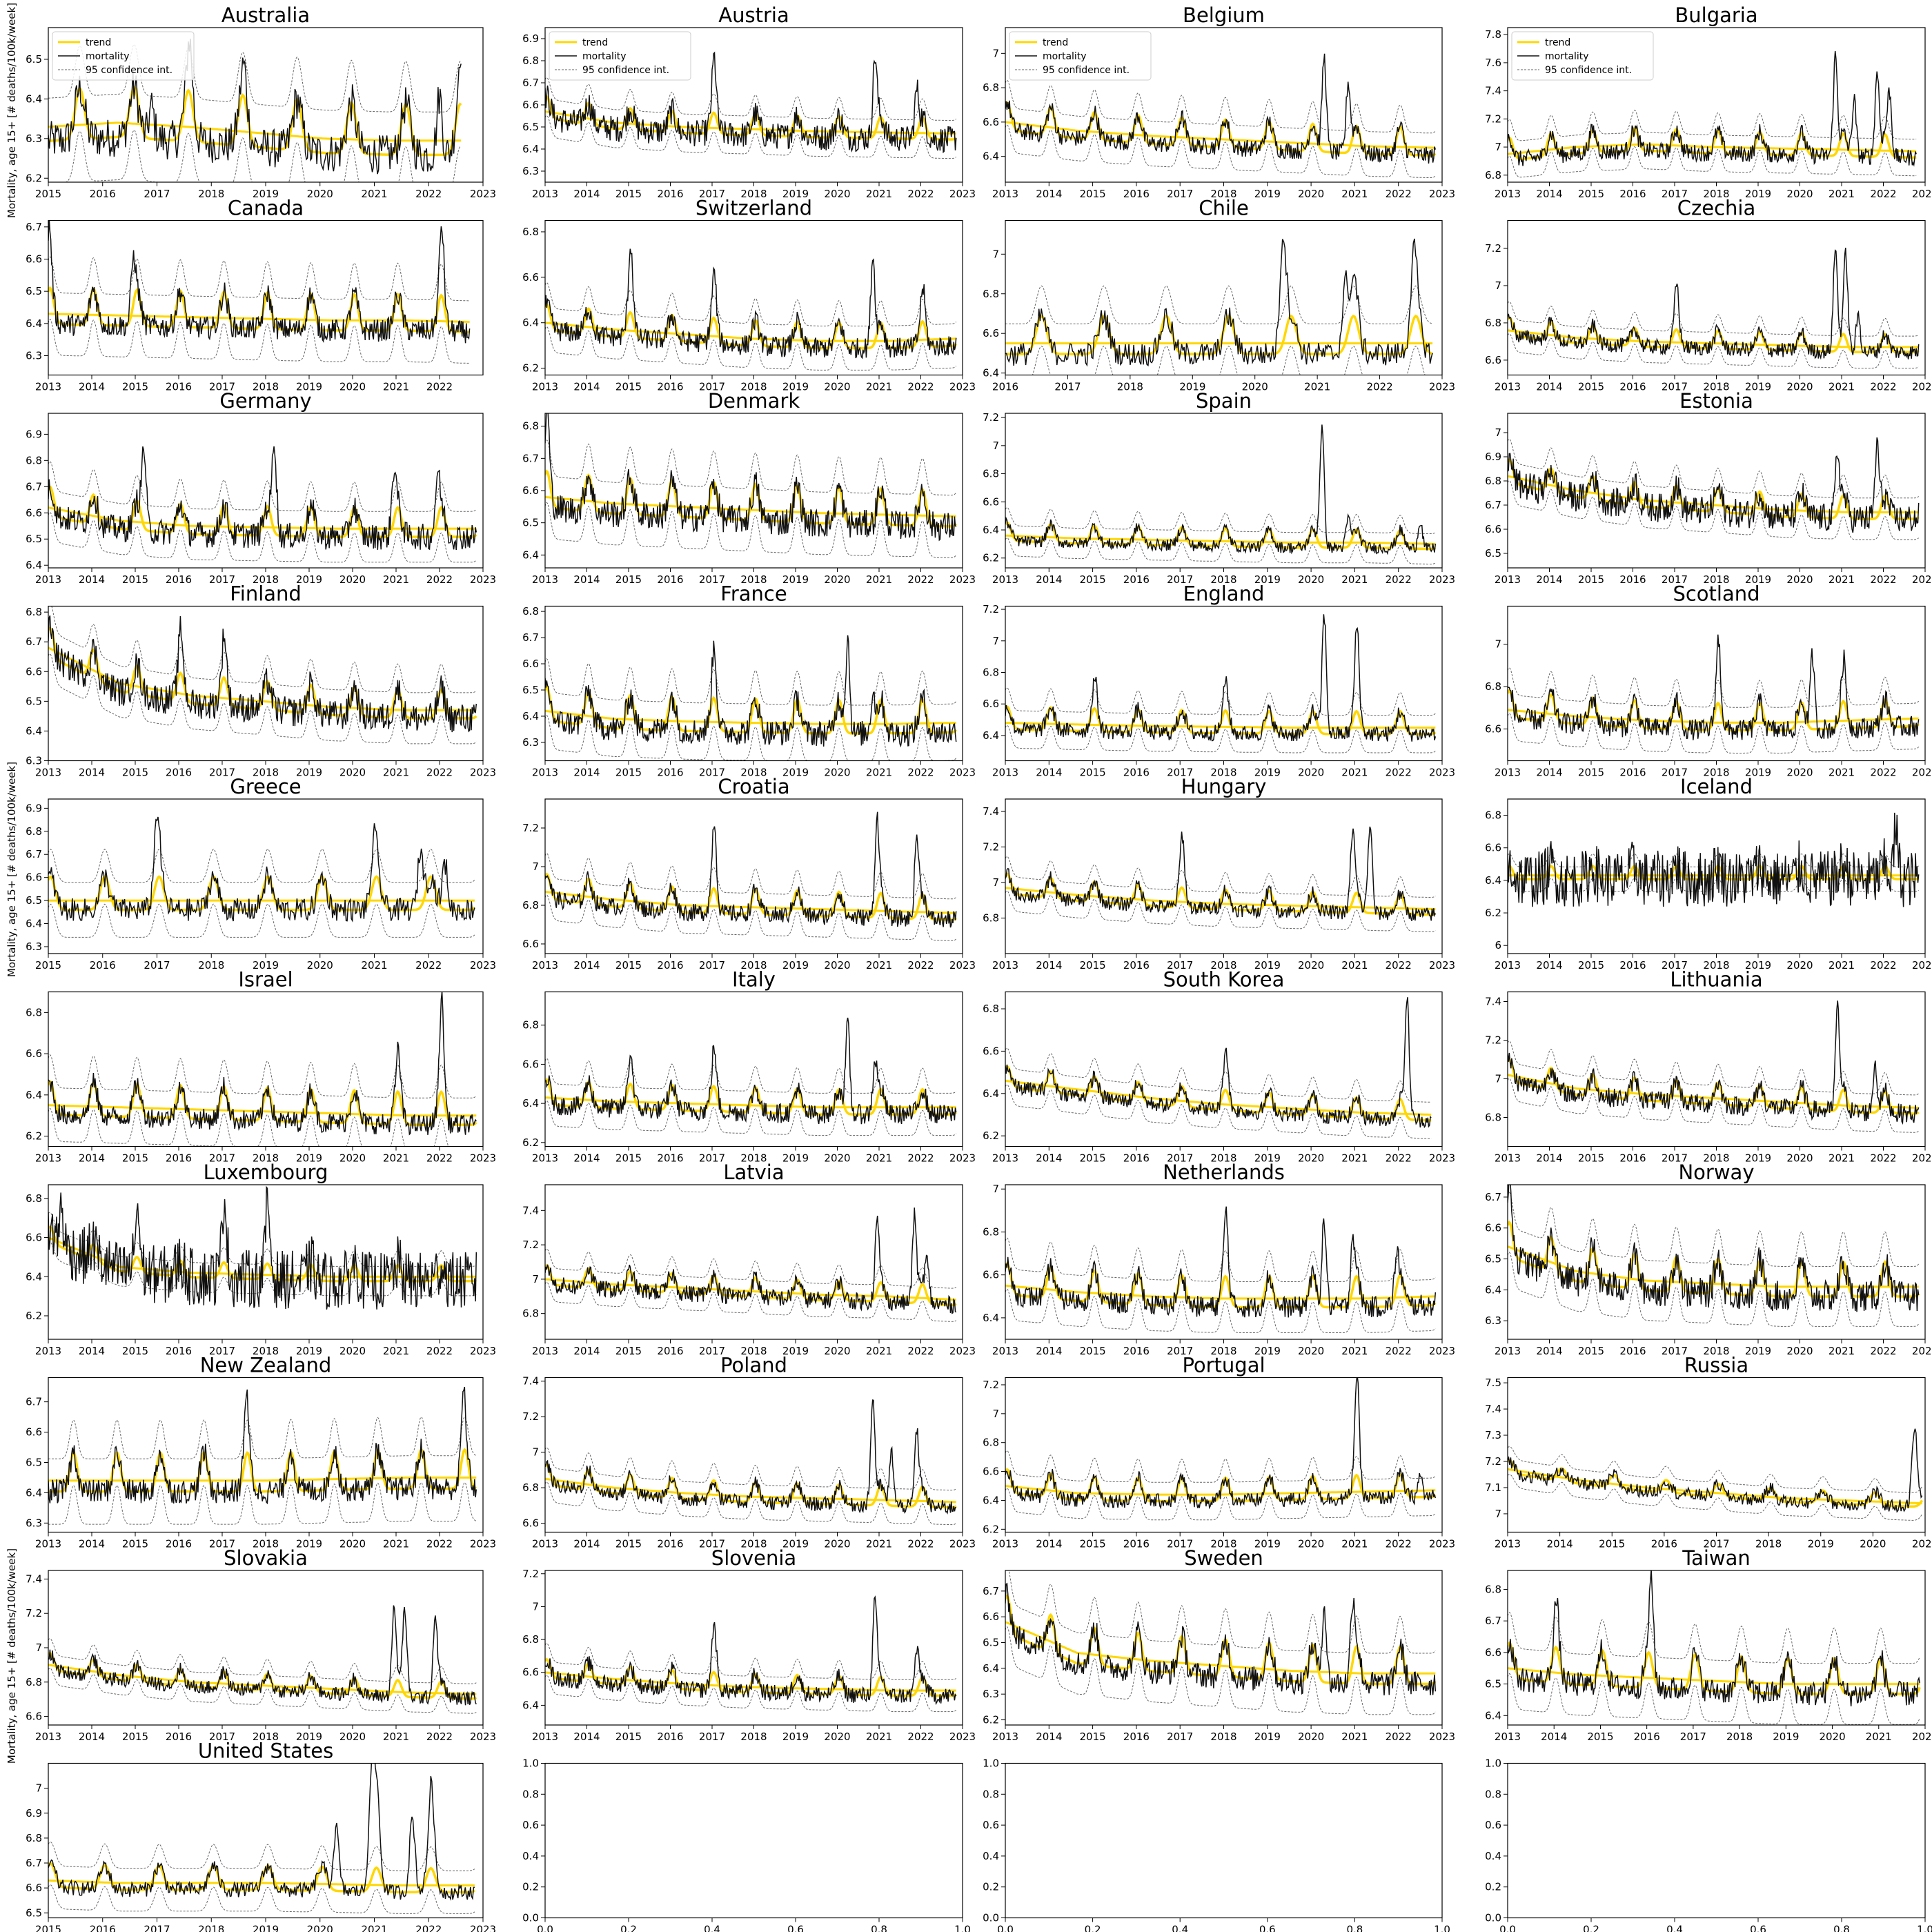 The width and height of the screenshot is (1932, 1932). Describe the element at coordinates (586, 387) in the screenshot. I see `x-tick-label: 2014` at that location.